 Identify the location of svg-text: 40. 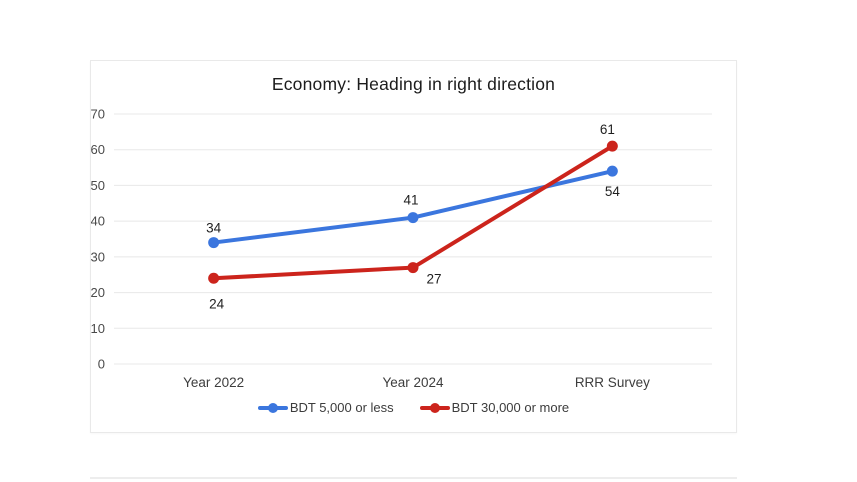
(98, 221).